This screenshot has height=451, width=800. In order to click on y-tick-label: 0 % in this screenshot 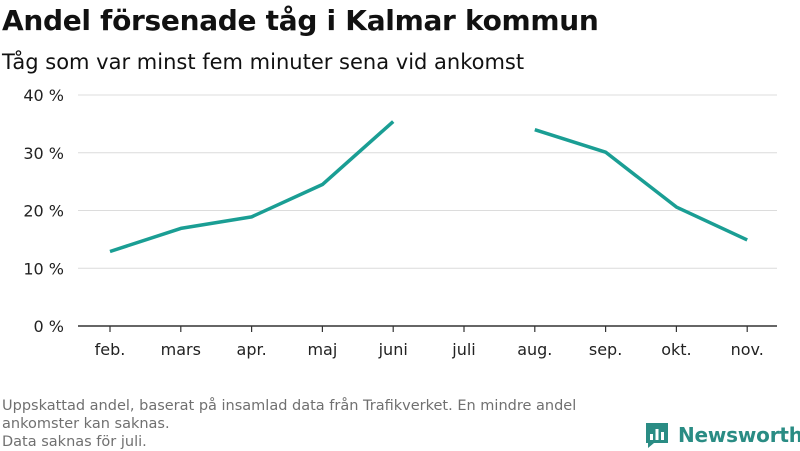, I will do `click(49, 326)`.